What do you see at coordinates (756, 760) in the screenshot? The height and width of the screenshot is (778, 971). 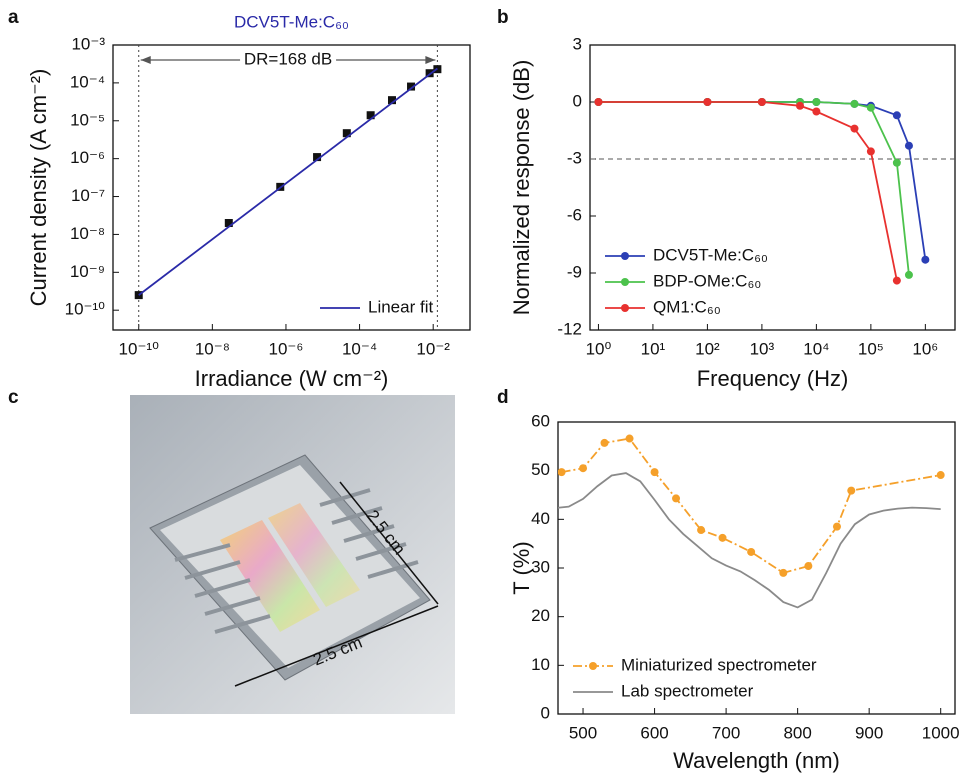 I see `x-axis-label: Wavelength (nm)` at bounding box center [756, 760].